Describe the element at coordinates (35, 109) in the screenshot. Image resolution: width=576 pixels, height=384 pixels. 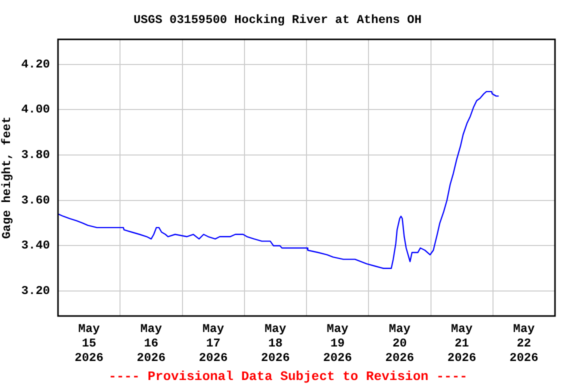
I see `y-tick-label: 4.00` at that location.